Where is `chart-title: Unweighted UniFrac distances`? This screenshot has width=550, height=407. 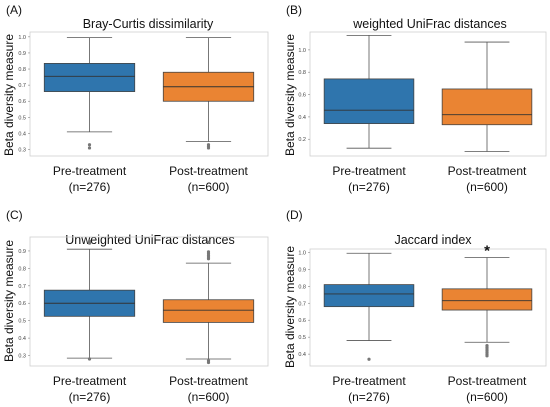 chart-title: Unweighted UniFrac distances is located at coordinates (150, 240).